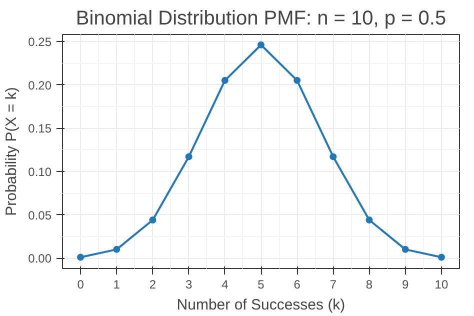 Image resolution: width=474 pixels, height=316 pixels. What do you see at coordinates (369, 285) in the screenshot?
I see `x-tick-label: 8` at bounding box center [369, 285].